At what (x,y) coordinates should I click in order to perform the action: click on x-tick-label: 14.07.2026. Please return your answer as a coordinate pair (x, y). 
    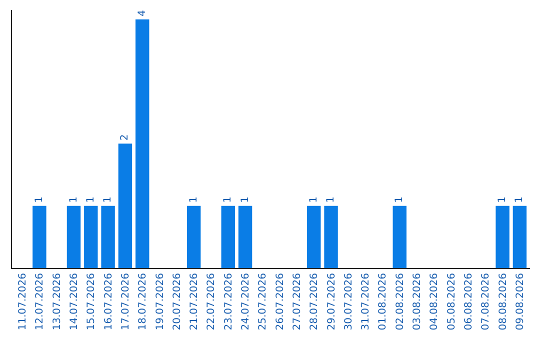
    Looking at the image, I should click on (74, 301).